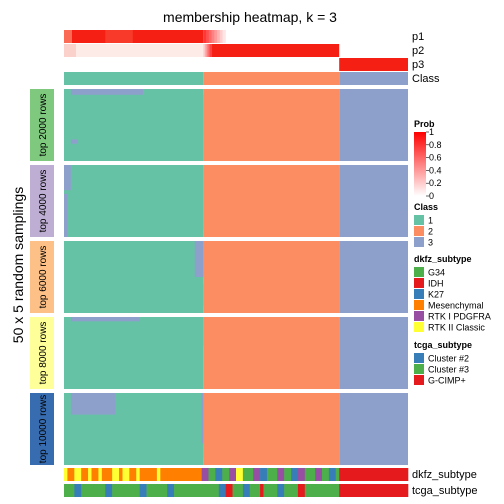 This screenshot has width=504, height=504. I want to click on top-row-label-p2: p2, so click(418, 51).